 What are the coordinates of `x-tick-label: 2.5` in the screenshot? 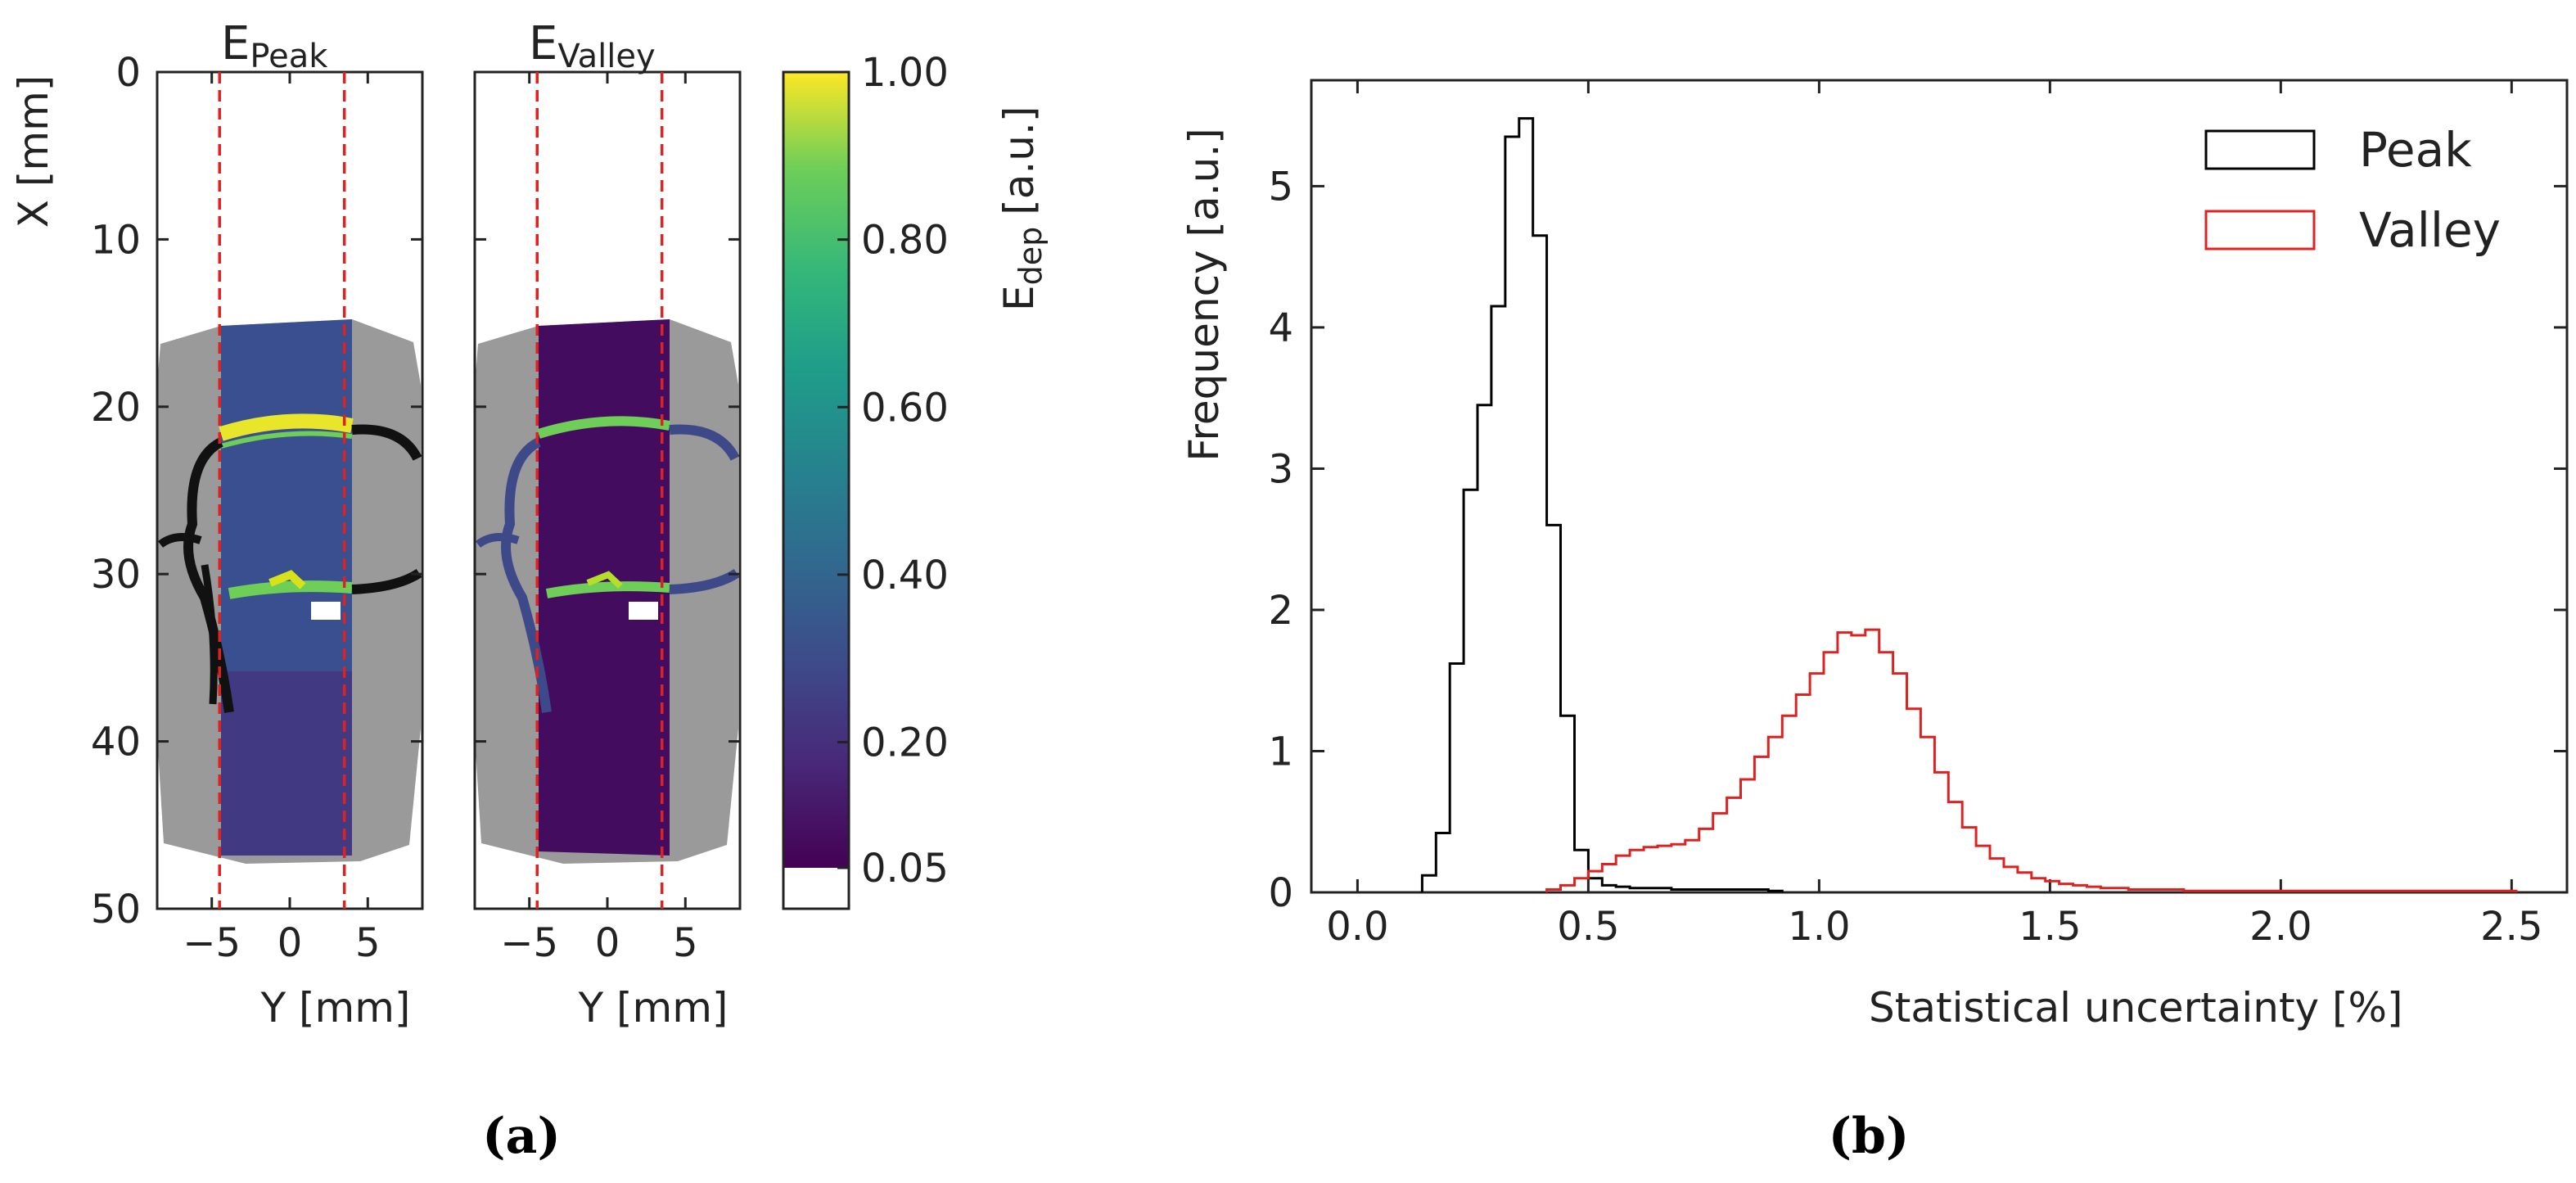 It's located at (2511, 927).